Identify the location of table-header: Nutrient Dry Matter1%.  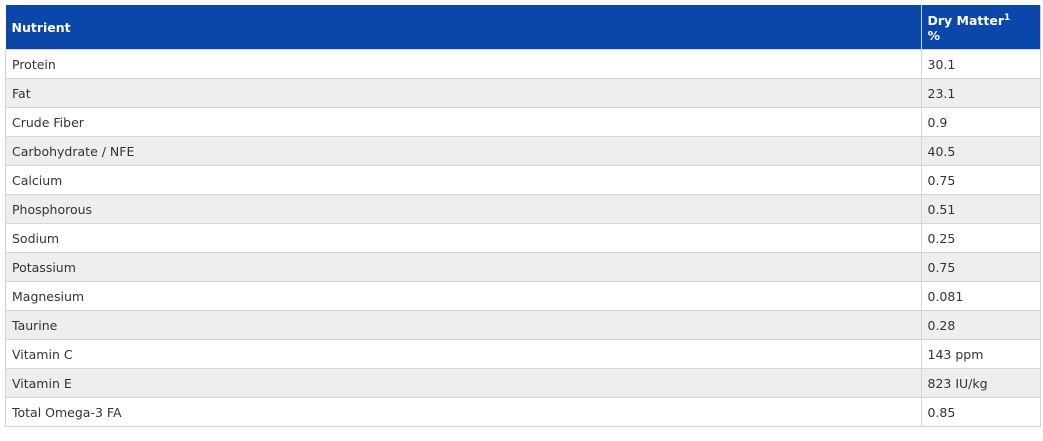
(523, 27).